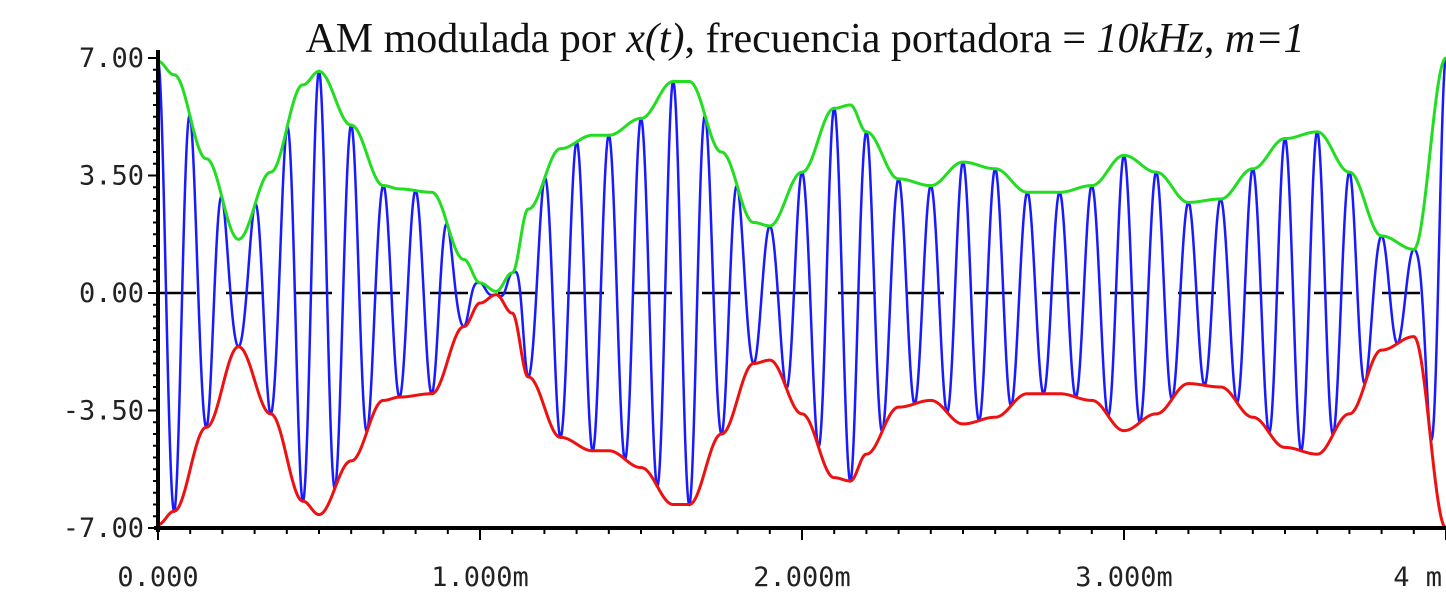 This screenshot has height=593, width=1446. What do you see at coordinates (1124, 577) in the screenshot?
I see `x-tick-label: 3.000m` at bounding box center [1124, 577].